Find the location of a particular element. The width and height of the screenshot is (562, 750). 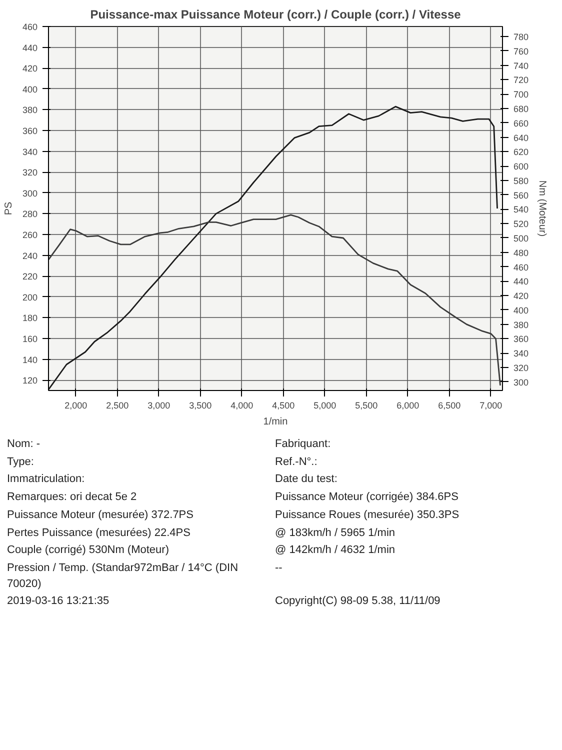

y2-tick-label: 360 is located at coordinates (521, 339).